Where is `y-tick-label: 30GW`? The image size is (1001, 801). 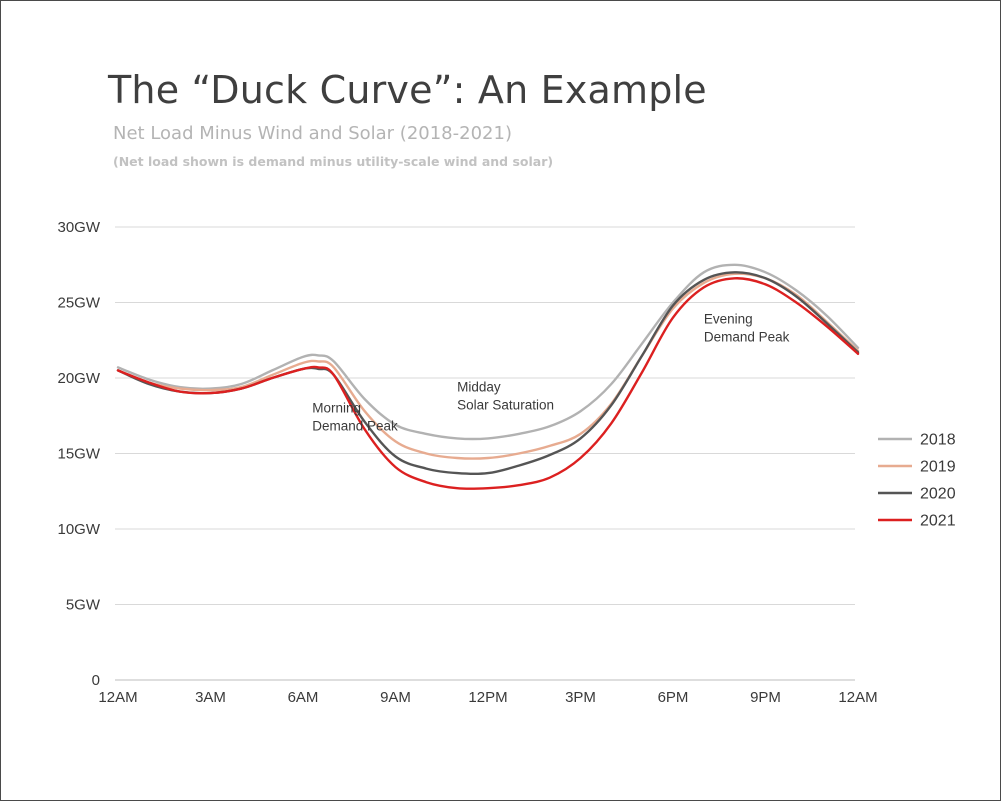
y-tick-label: 30GW is located at coordinates (78, 227).